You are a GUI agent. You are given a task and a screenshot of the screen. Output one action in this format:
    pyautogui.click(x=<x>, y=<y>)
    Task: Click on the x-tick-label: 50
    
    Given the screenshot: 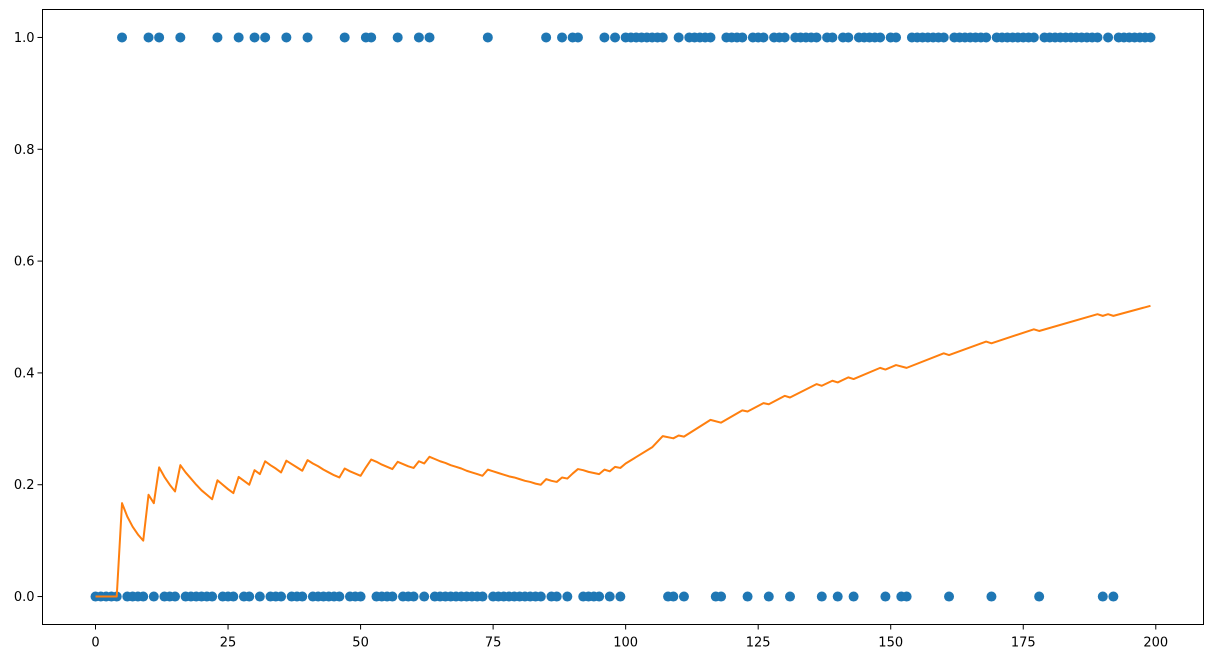 What is the action you would take?
    pyautogui.click(x=360, y=643)
    